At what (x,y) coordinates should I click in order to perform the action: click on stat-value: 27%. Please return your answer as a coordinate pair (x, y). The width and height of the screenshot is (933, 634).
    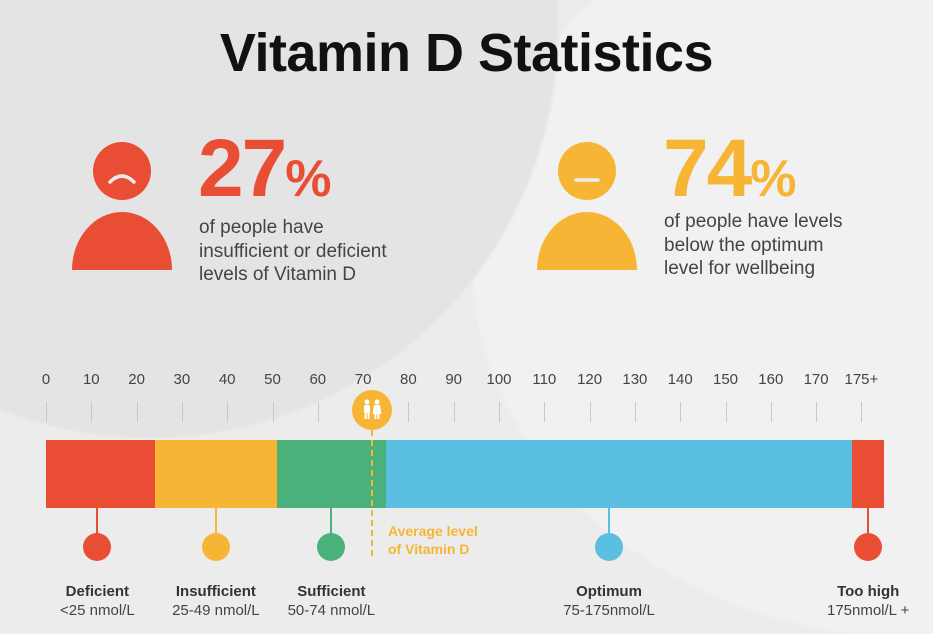
    Looking at the image, I should click on (264, 169).